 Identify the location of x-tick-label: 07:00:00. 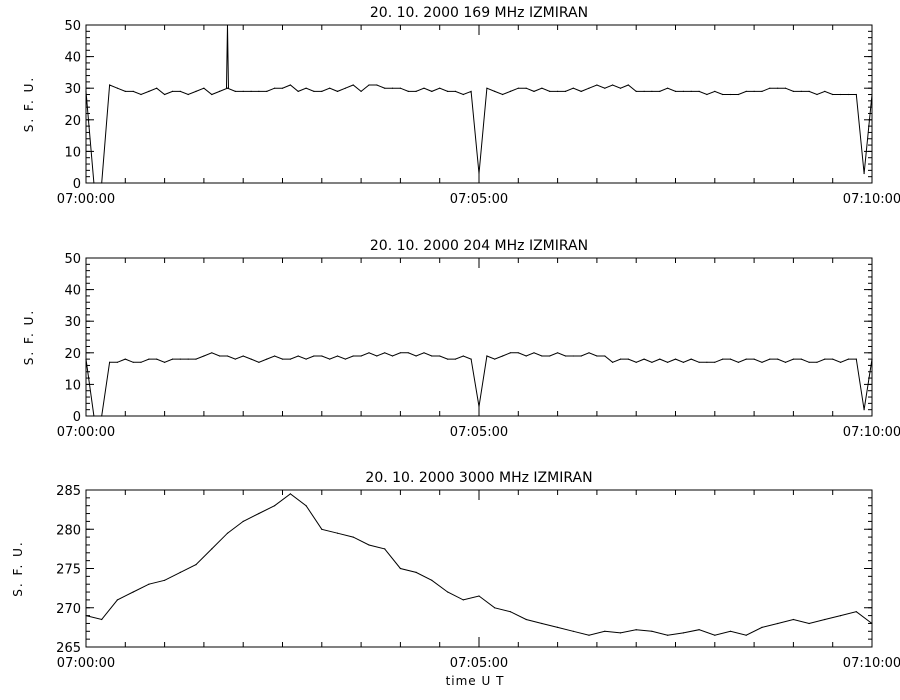
(86, 663).